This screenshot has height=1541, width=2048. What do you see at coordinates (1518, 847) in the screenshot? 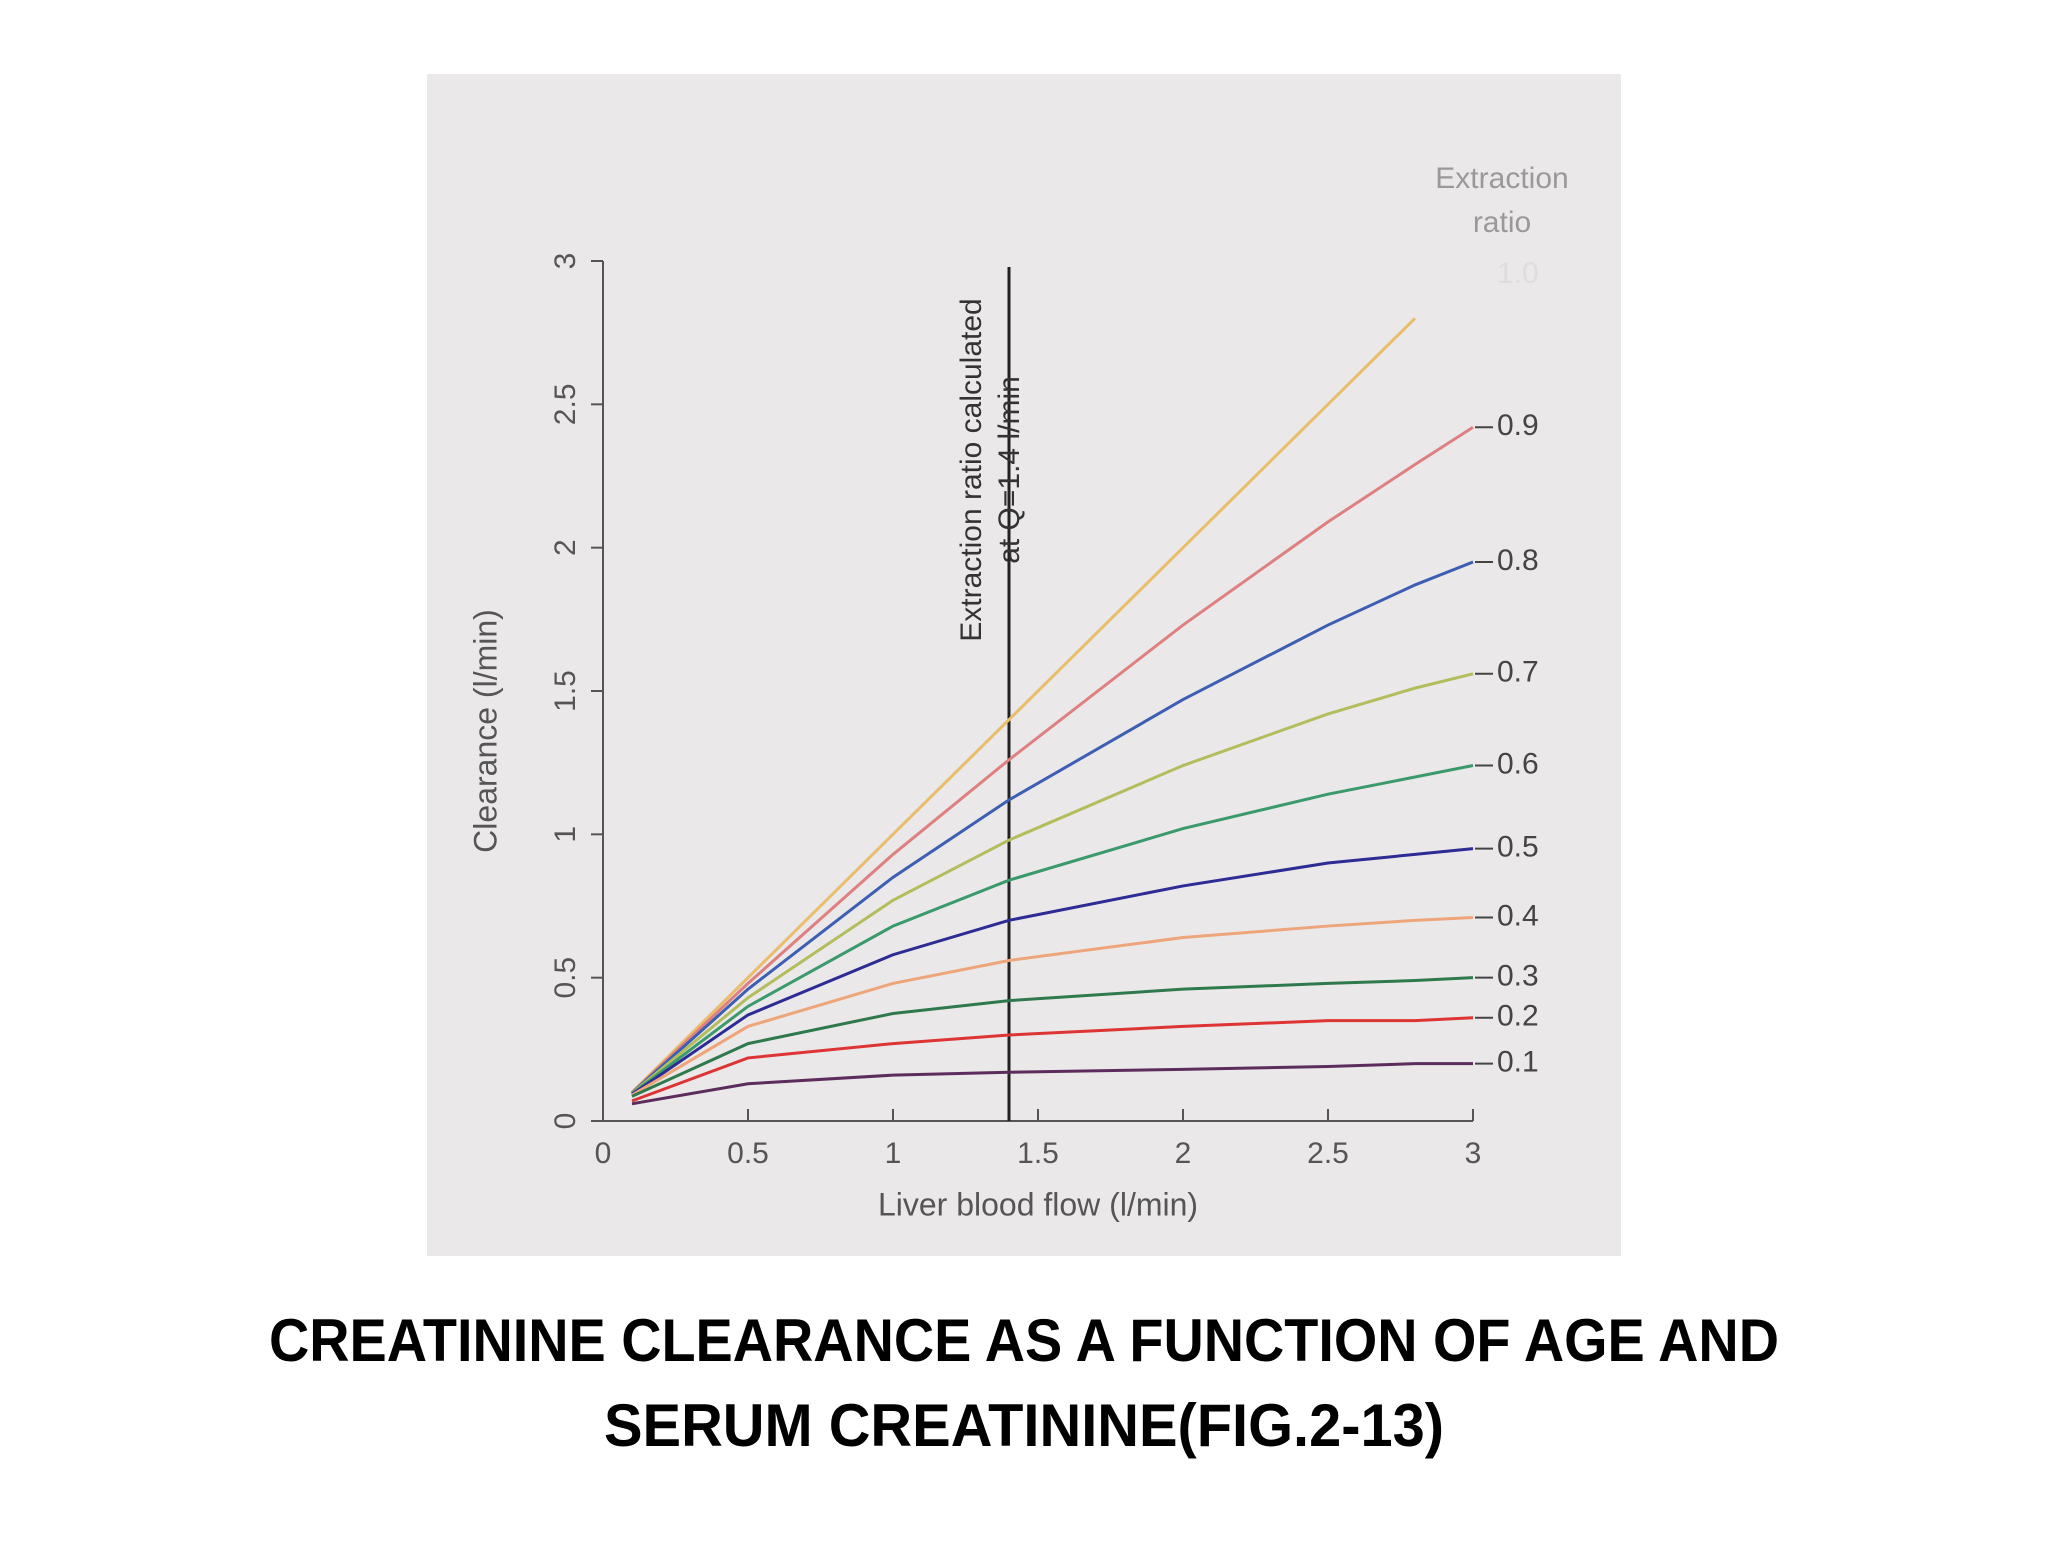
I see `legend-label: 0.5` at bounding box center [1518, 847].